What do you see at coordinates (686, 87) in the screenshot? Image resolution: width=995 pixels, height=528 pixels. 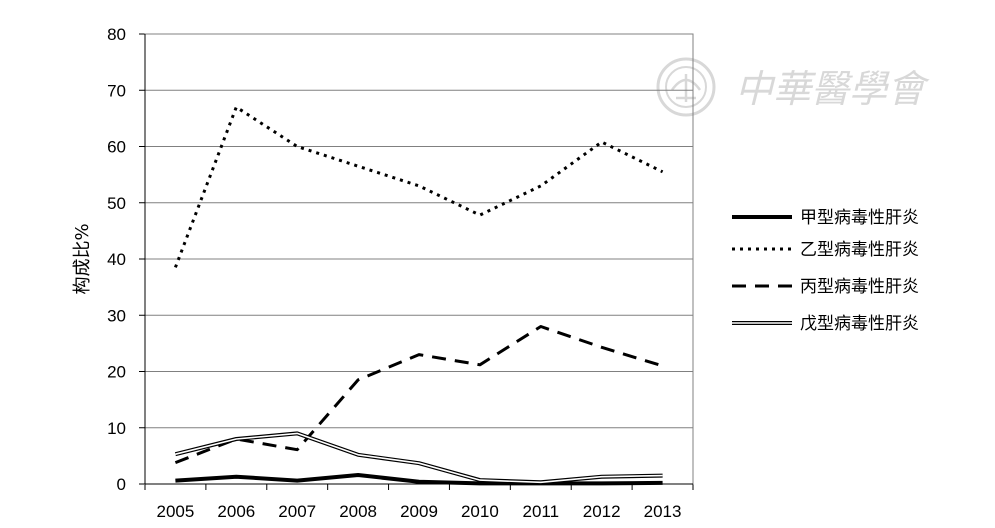 I see `watermark-seal-icon` at bounding box center [686, 87].